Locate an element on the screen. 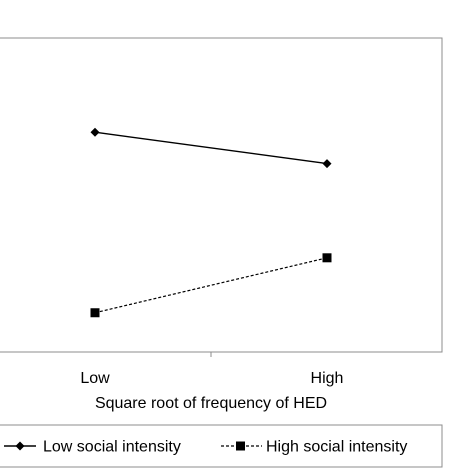 The image size is (474, 474). series-line-low-social-intensity is located at coordinates (211, 148).